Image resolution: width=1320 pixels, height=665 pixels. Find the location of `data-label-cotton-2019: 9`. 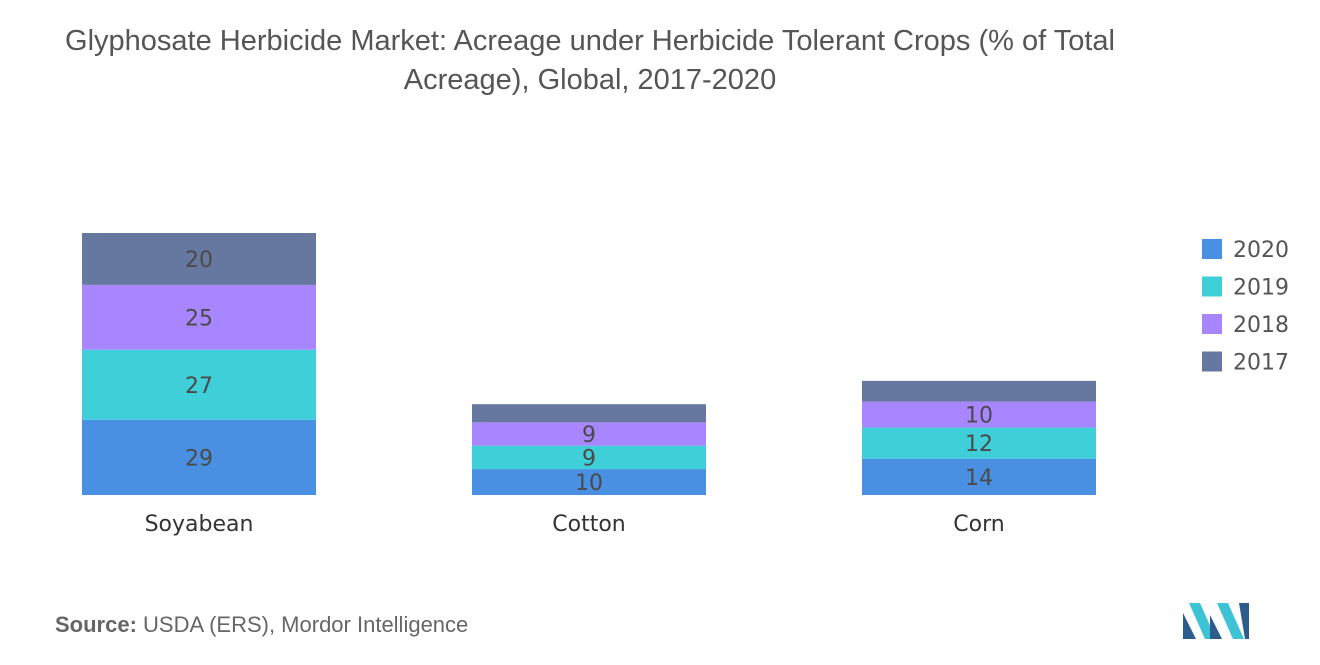

data-label-cotton-2019: 9 is located at coordinates (589, 458).